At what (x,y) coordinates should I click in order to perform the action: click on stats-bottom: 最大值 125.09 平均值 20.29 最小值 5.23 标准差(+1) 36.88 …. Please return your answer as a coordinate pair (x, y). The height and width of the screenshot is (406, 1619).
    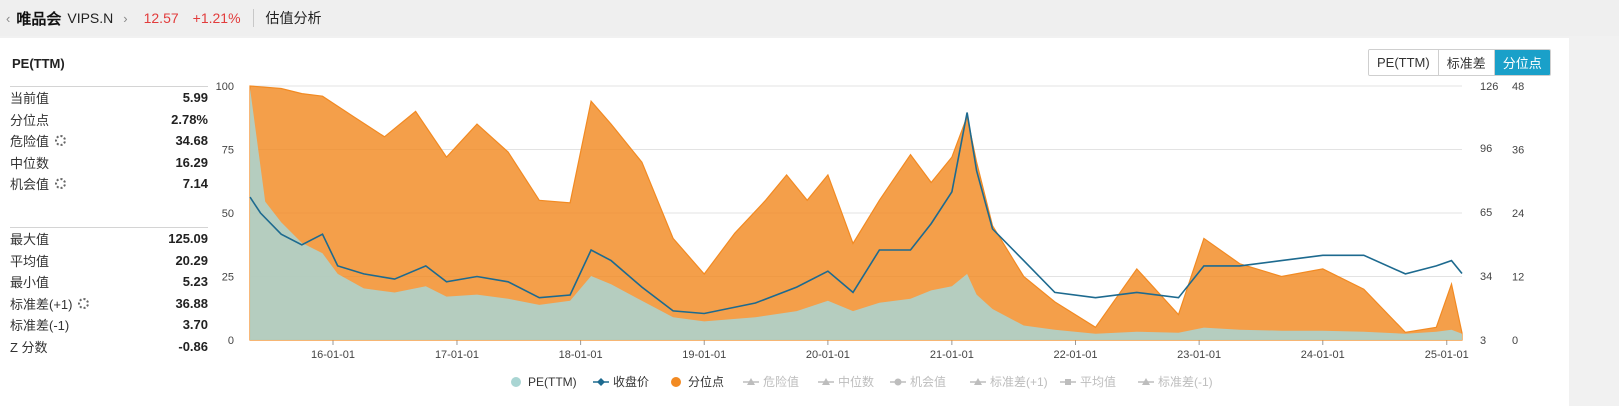
    Looking at the image, I should click on (109, 292).